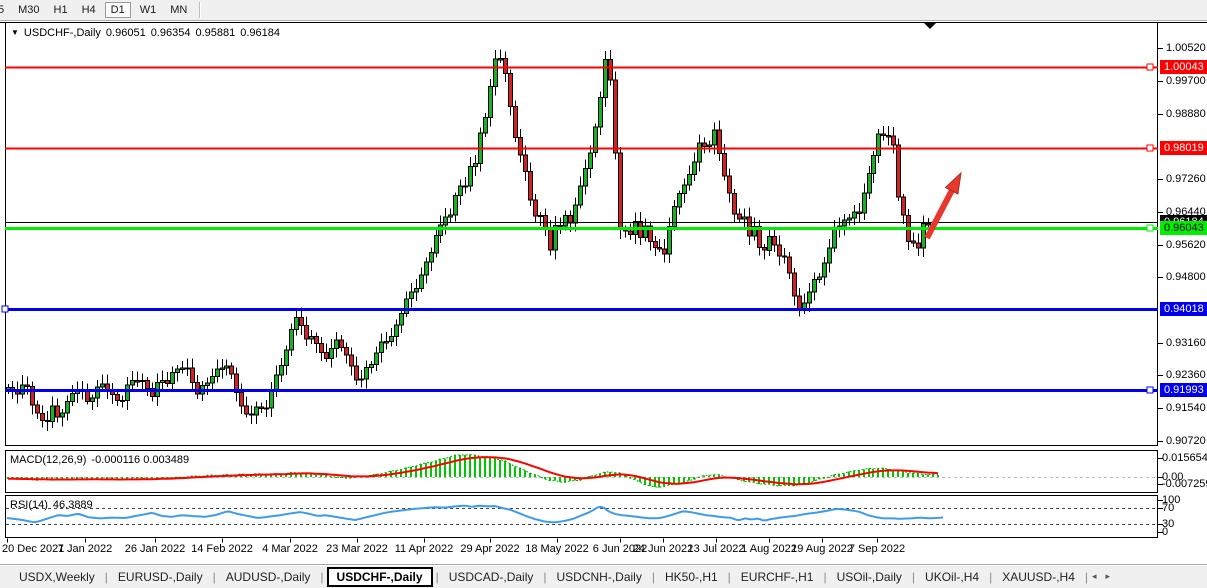  I want to click on timeframe-button-w1: W1, so click(148, 10).